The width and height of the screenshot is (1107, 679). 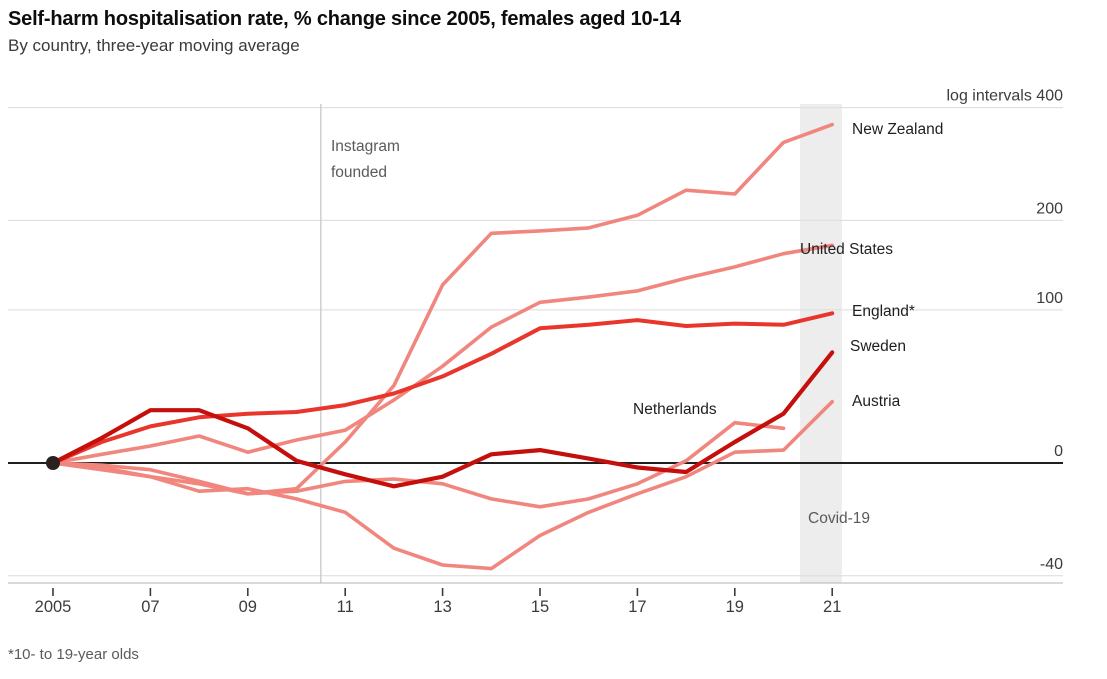 What do you see at coordinates (876, 401) in the screenshot?
I see `series-label-austria: Austria` at bounding box center [876, 401].